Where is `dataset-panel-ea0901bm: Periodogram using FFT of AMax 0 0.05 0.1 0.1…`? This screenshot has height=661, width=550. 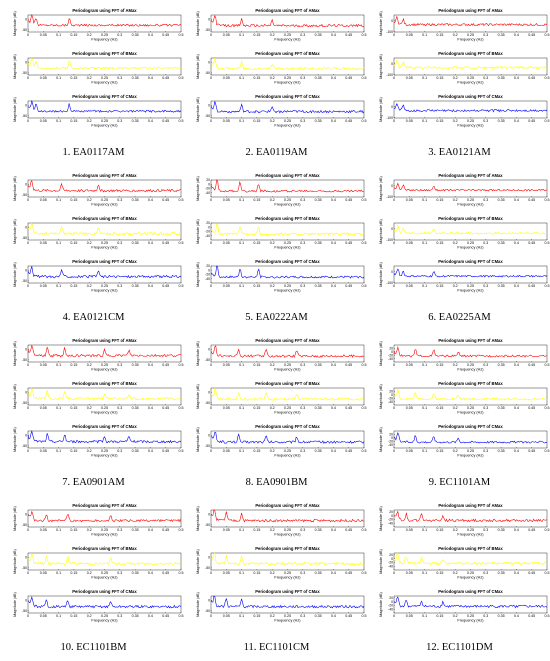
dataset-panel-ea0901bm: Periodogram using FFT of AMax 0 0.05 0.1 0.1… is located at coordinates (281, 398).